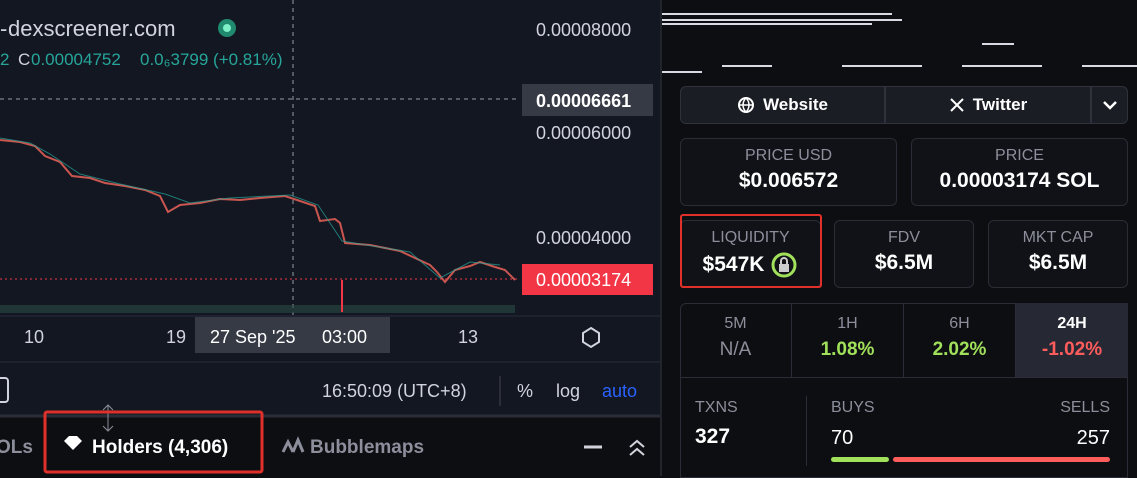 The width and height of the screenshot is (1137, 478). I want to click on stat-card: PRICE USD $0.006572, so click(788, 172).